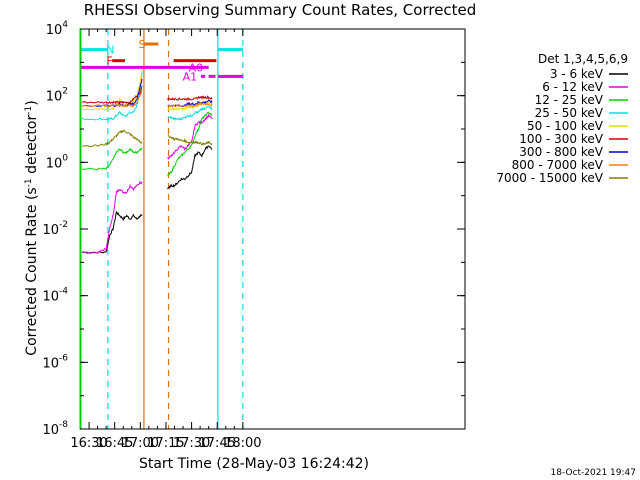  I want to click on flag-label-F: F, so click(109, 61).